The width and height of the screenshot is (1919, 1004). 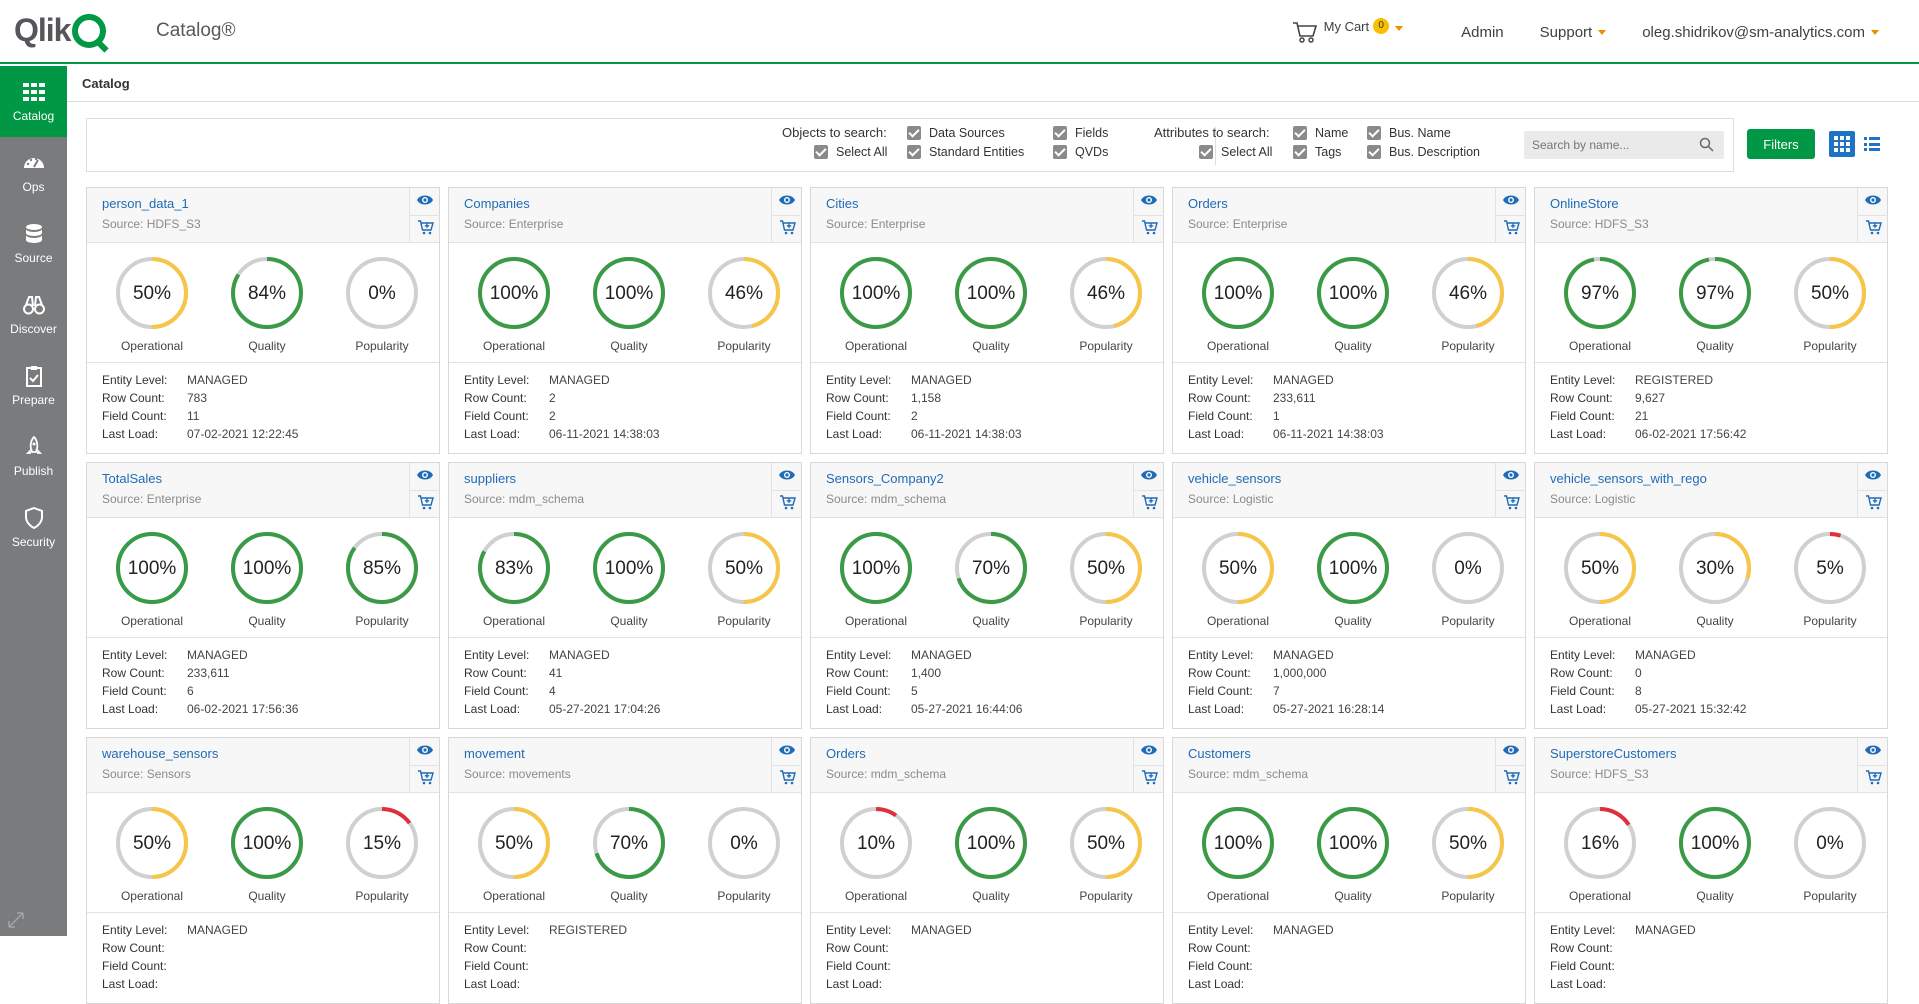 I want to click on sidebar-item-discover: Discover, so click(x=33, y=314).